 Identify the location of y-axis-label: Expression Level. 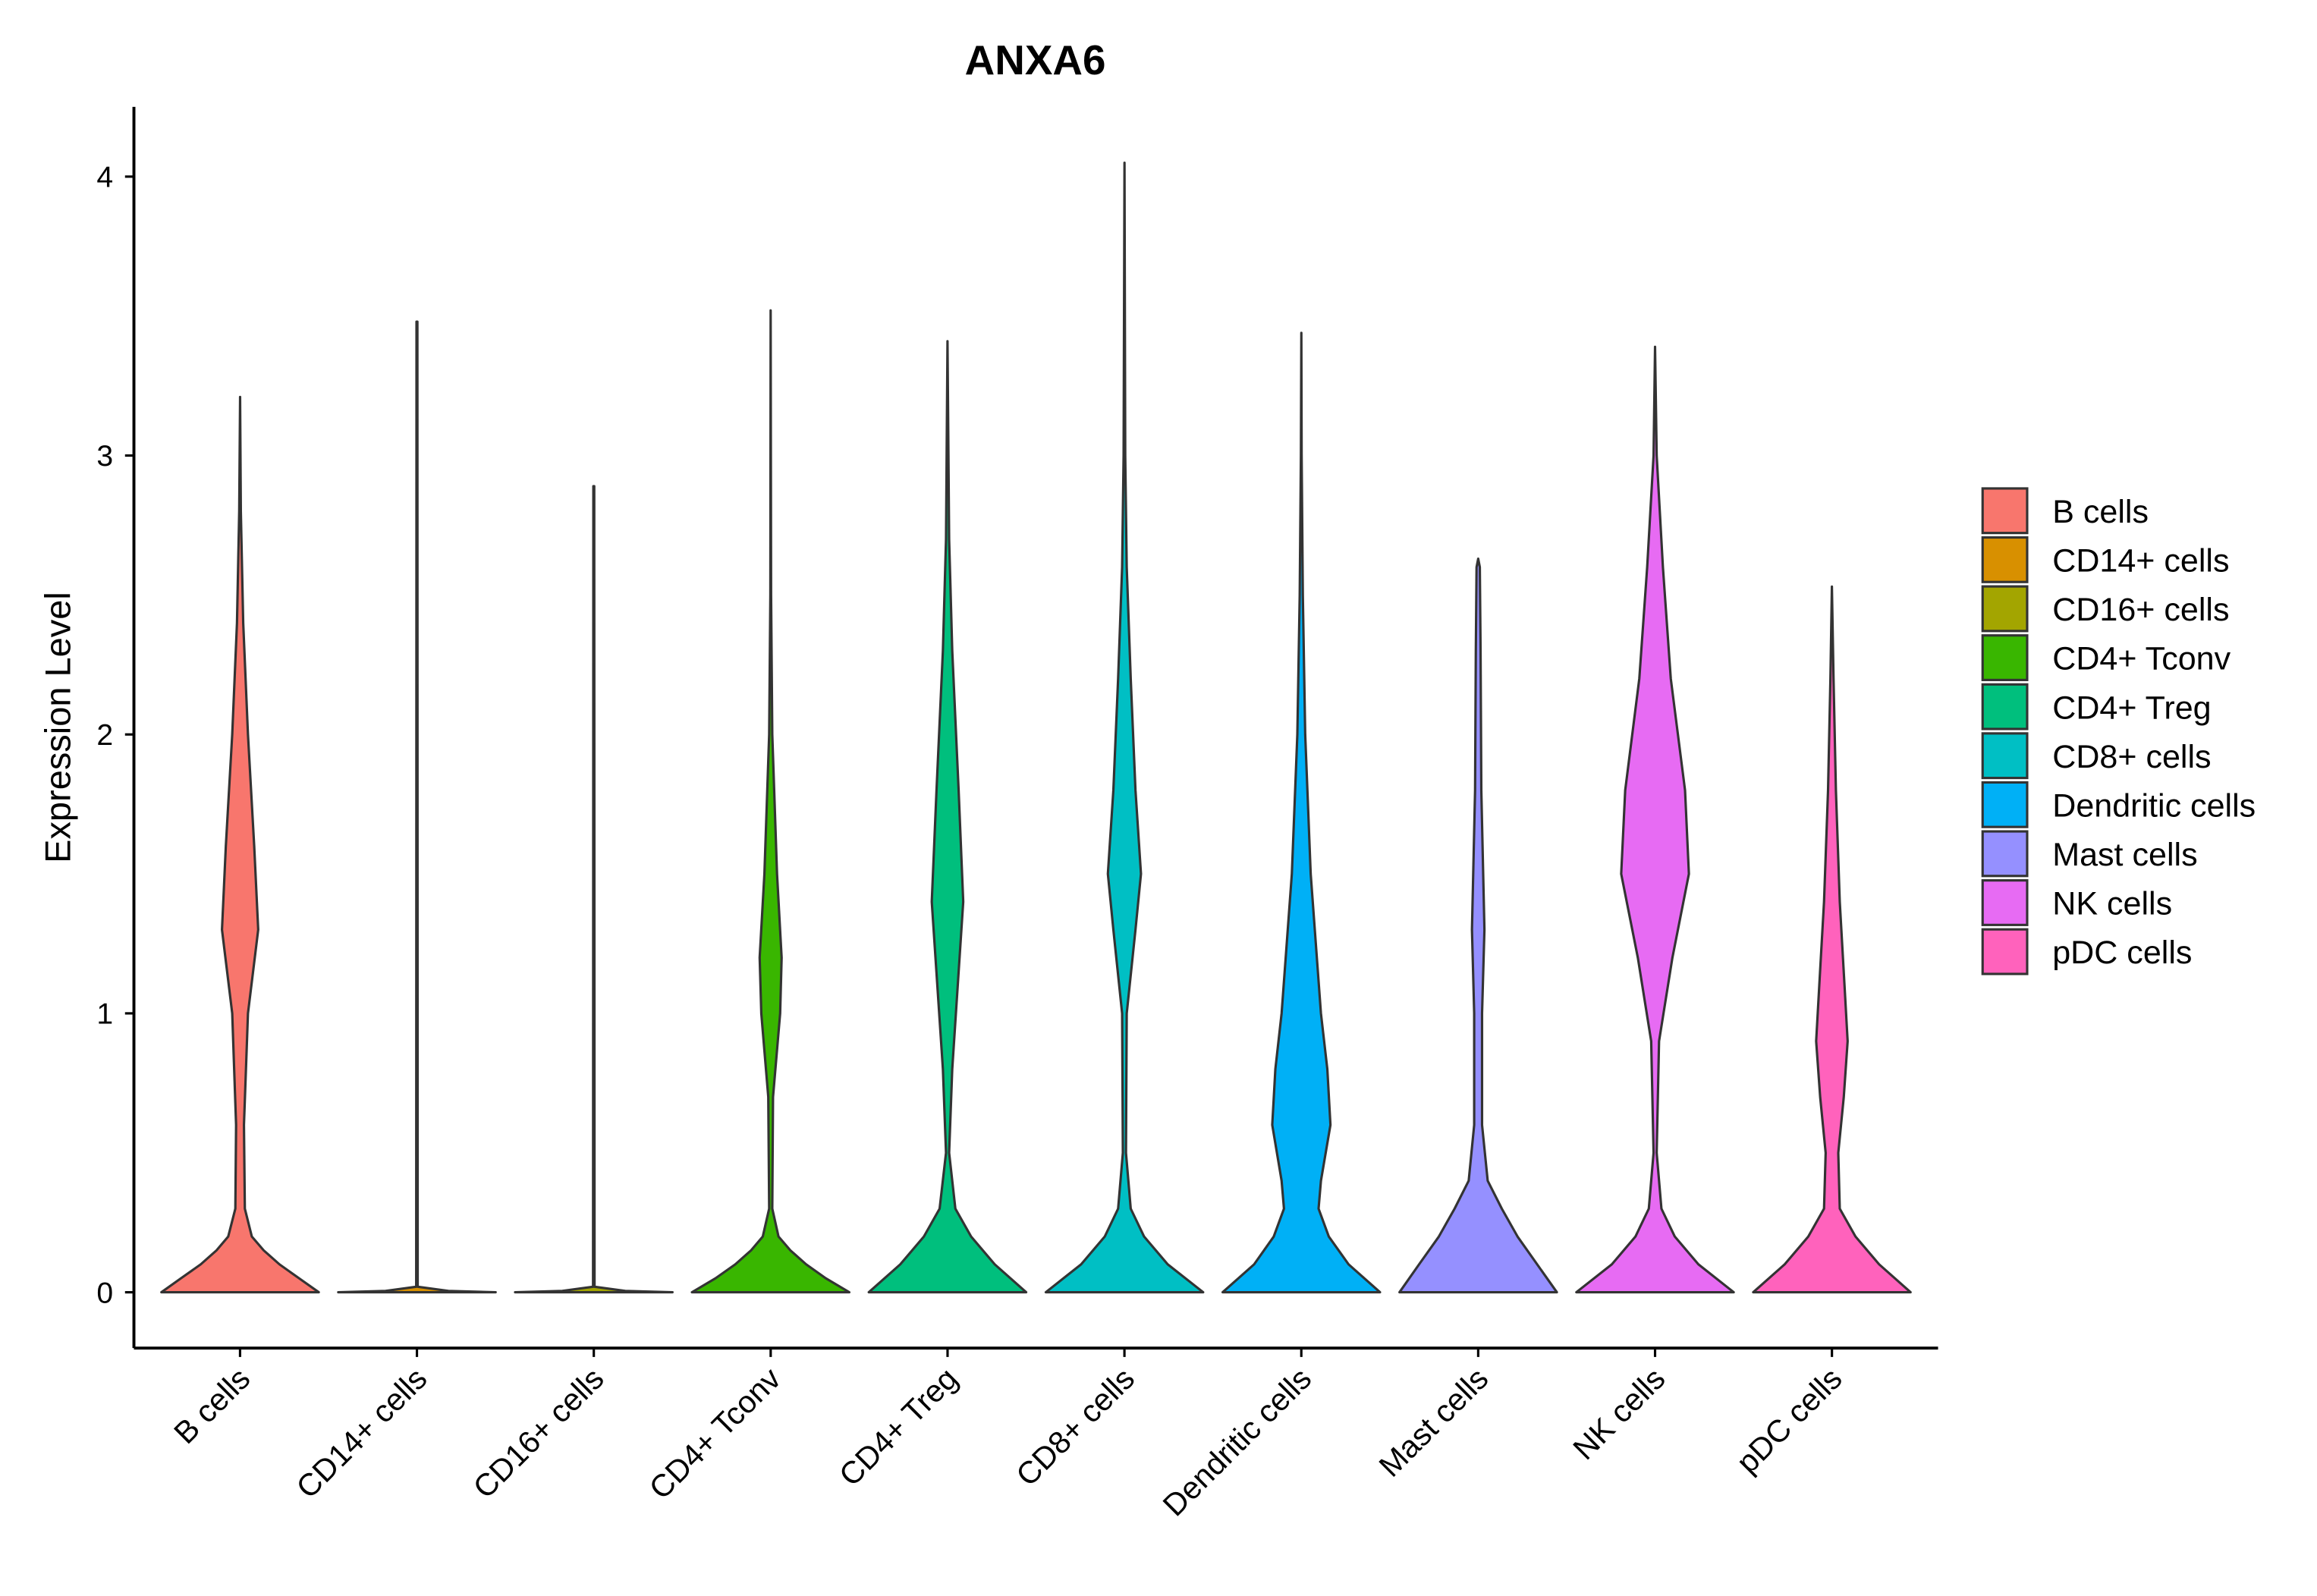
(57, 727).